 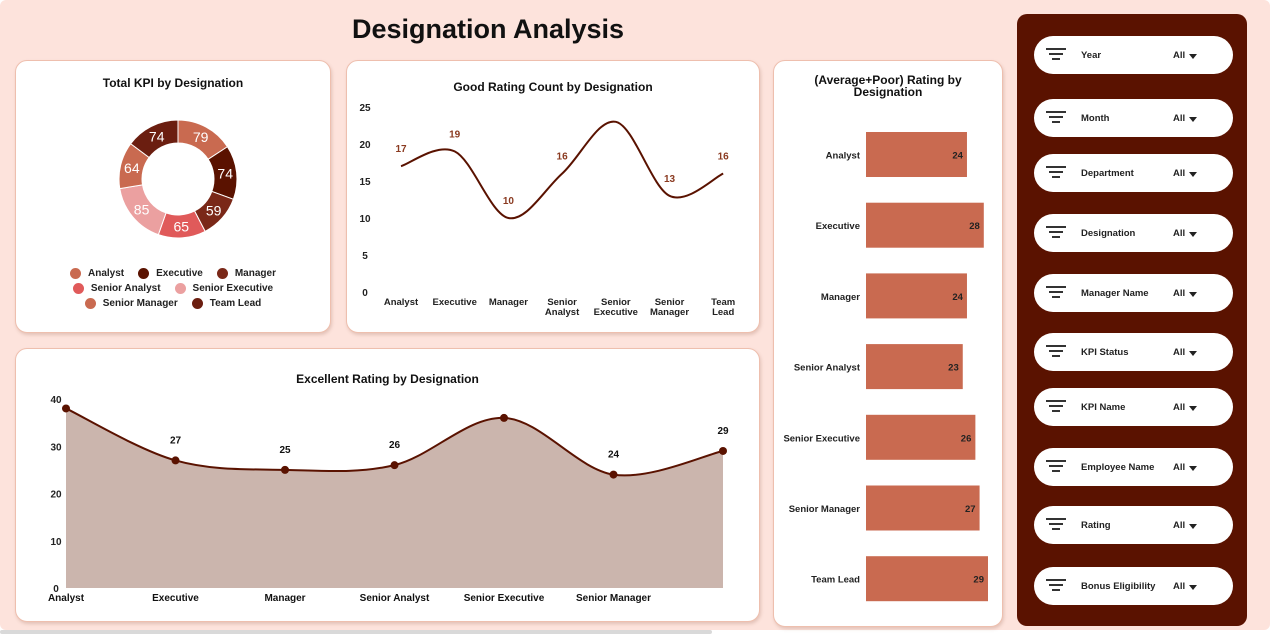 What do you see at coordinates (157, 137) in the screenshot?
I see `donut-slice-label: 74` at bounding box center [157, 137].